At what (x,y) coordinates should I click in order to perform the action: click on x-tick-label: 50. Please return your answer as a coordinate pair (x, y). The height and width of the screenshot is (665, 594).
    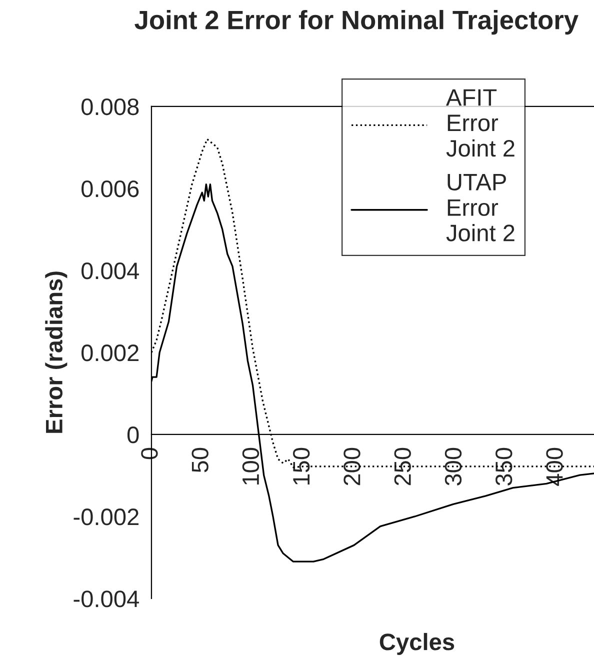
    Looking at the image, I should click on (200, 460).